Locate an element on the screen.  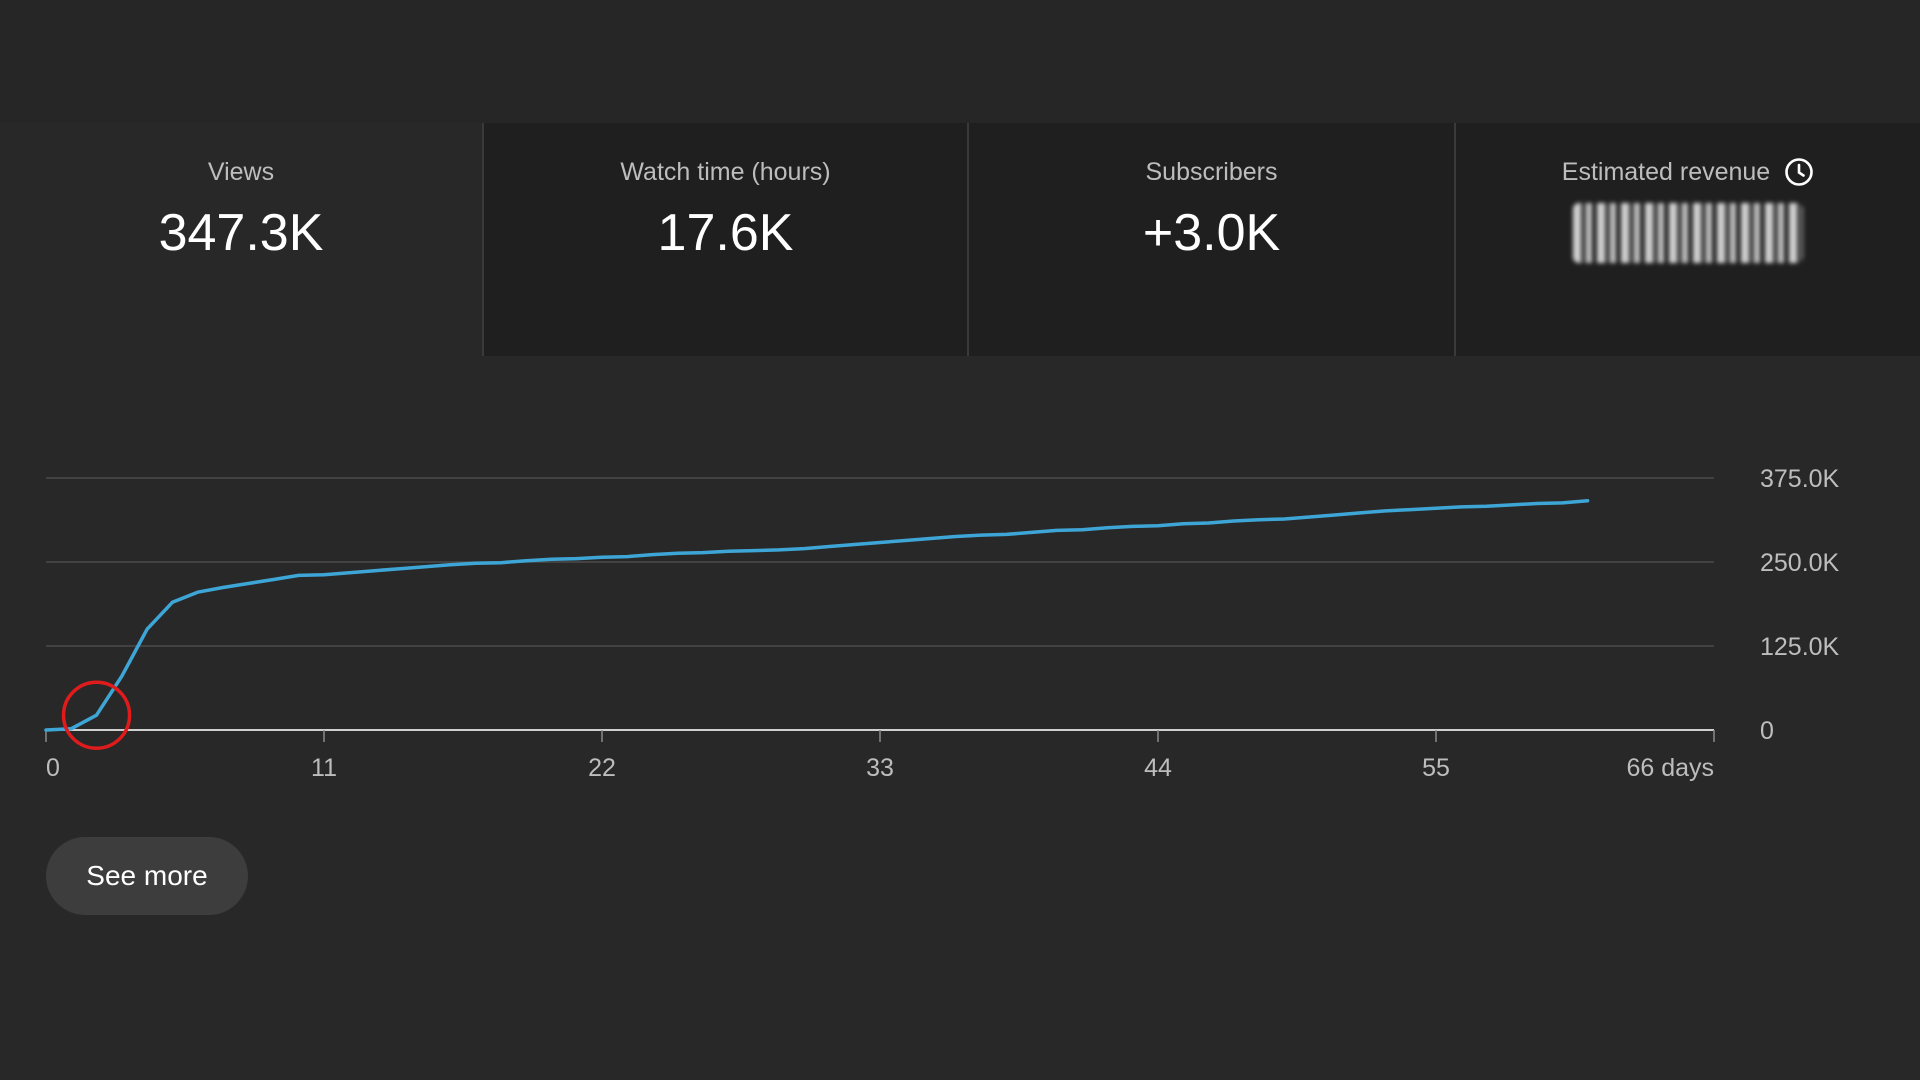
y-axis-ticks: 375.0K 250.0K 125.0K 0 is located at coordinates (1800, 605).